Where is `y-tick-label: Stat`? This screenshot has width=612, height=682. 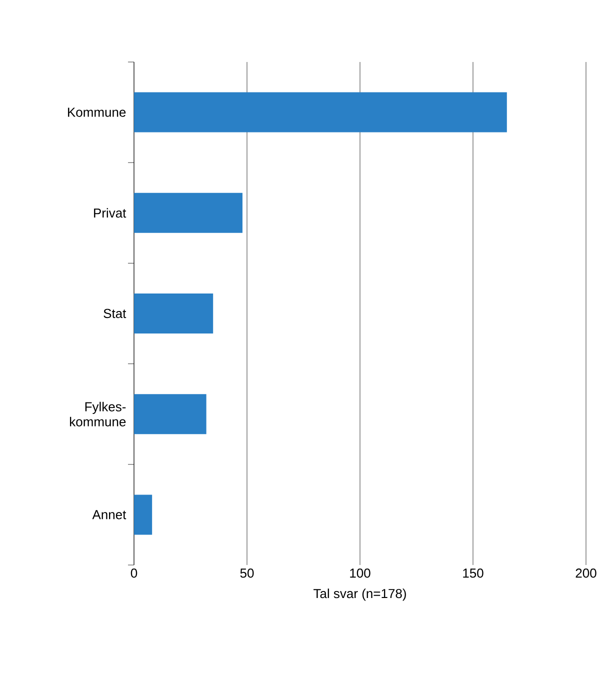
y-tick-label: Stat is located at coordinates (115, 313).